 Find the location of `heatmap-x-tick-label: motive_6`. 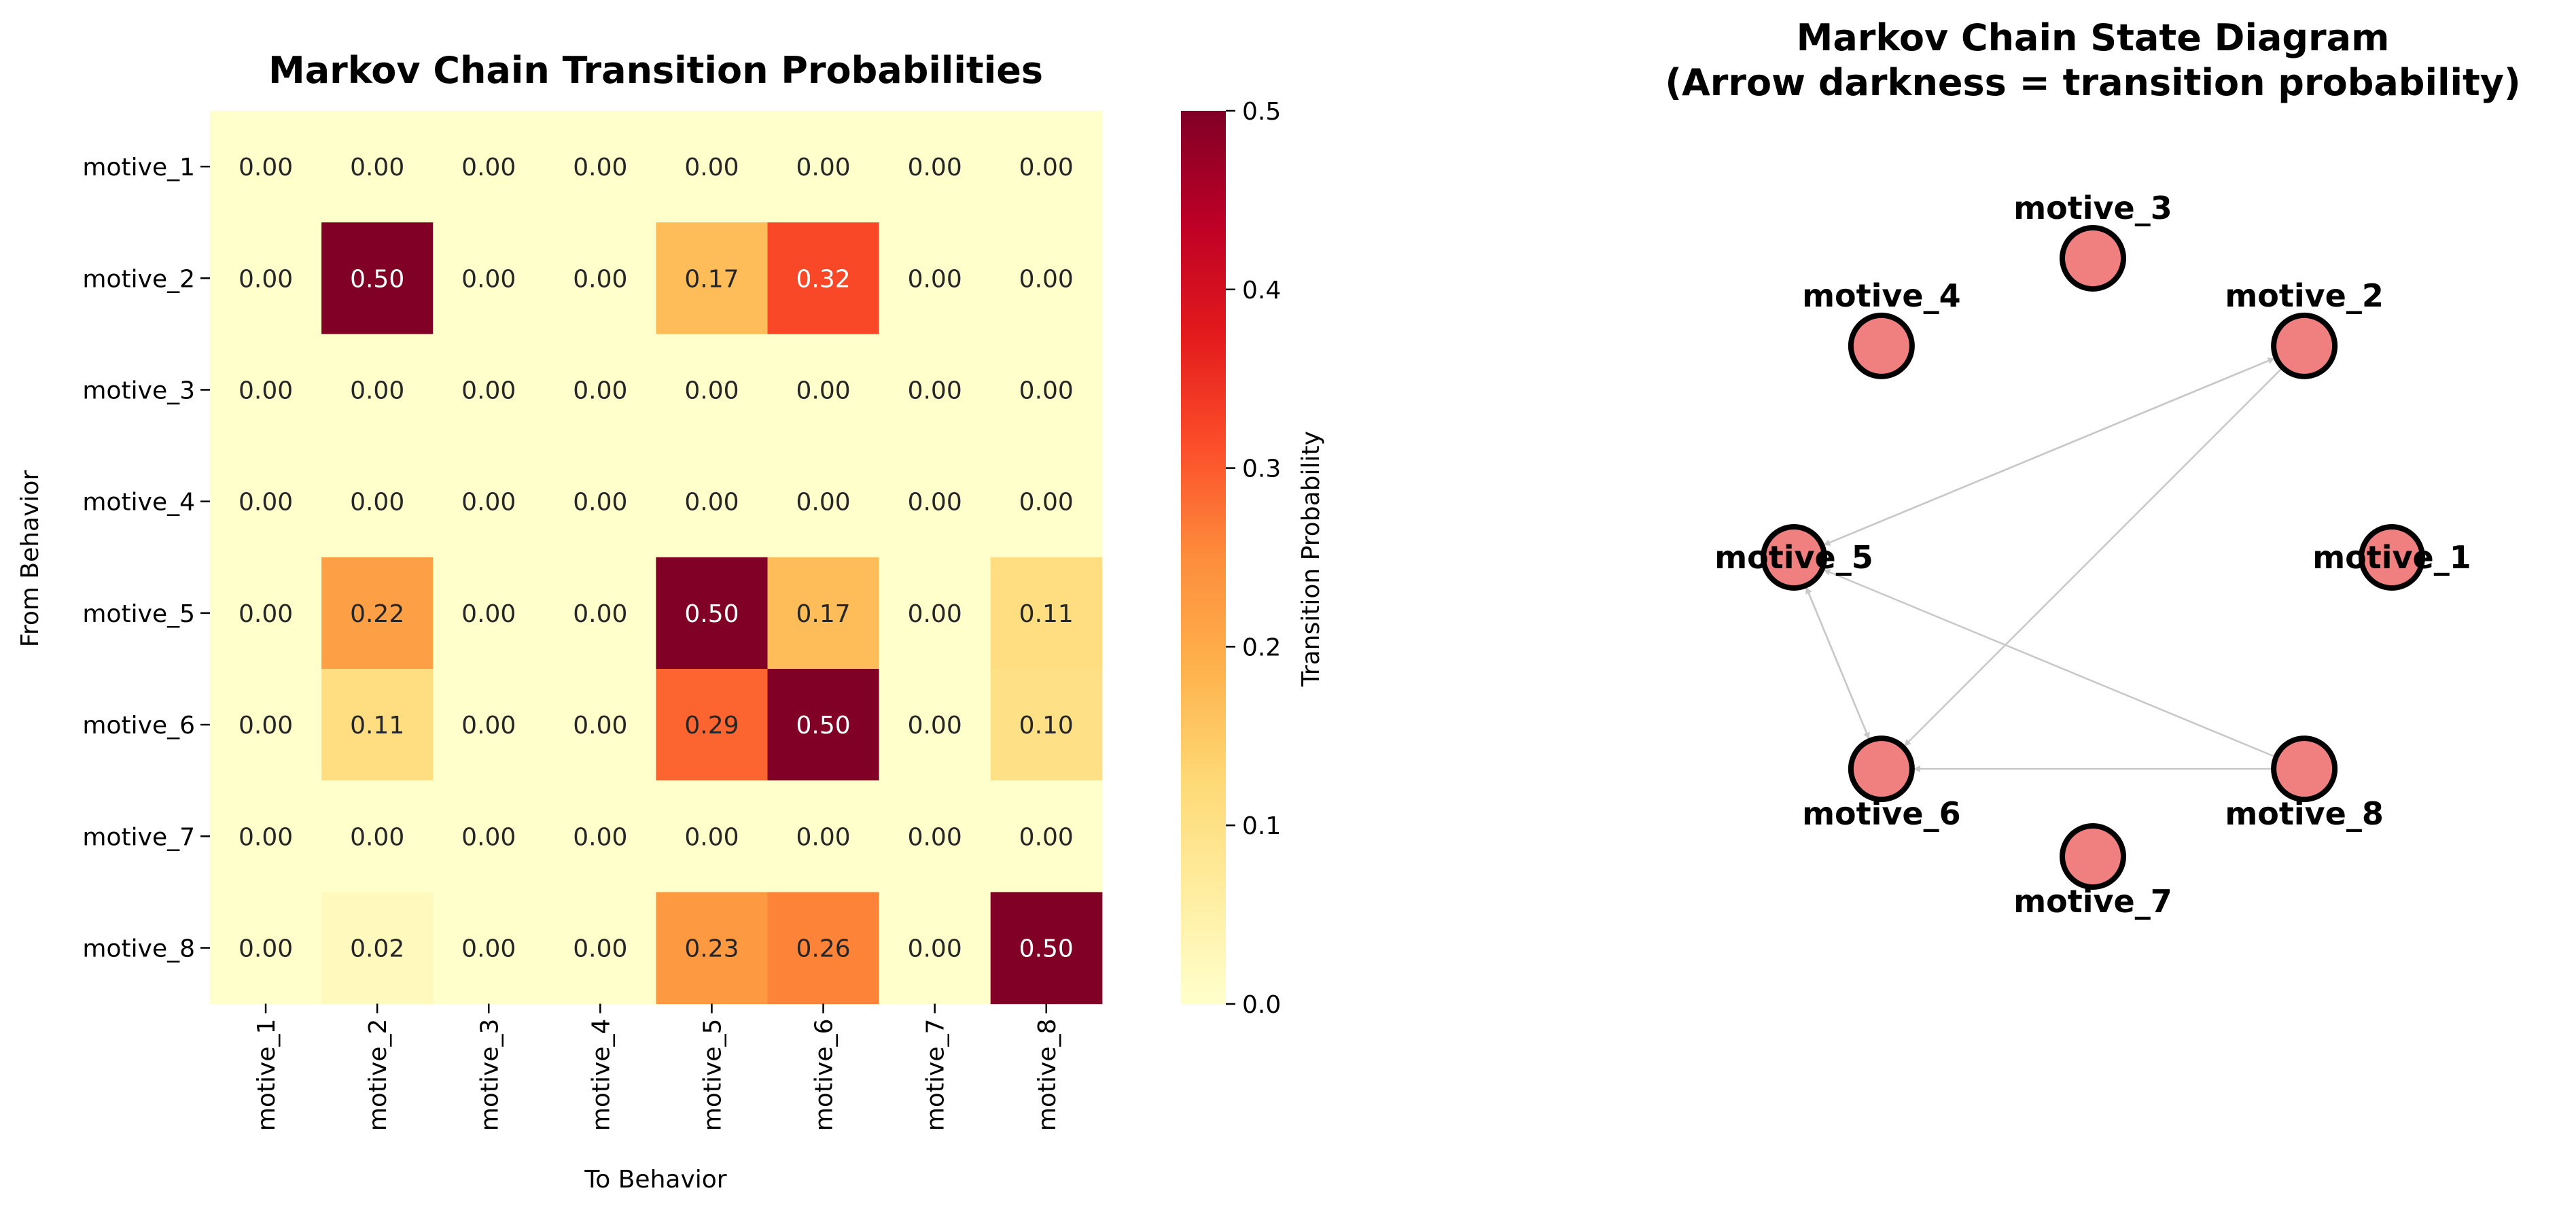

heatmap-x-tick-label: motive_6 is located at coordinates (825, 1075).